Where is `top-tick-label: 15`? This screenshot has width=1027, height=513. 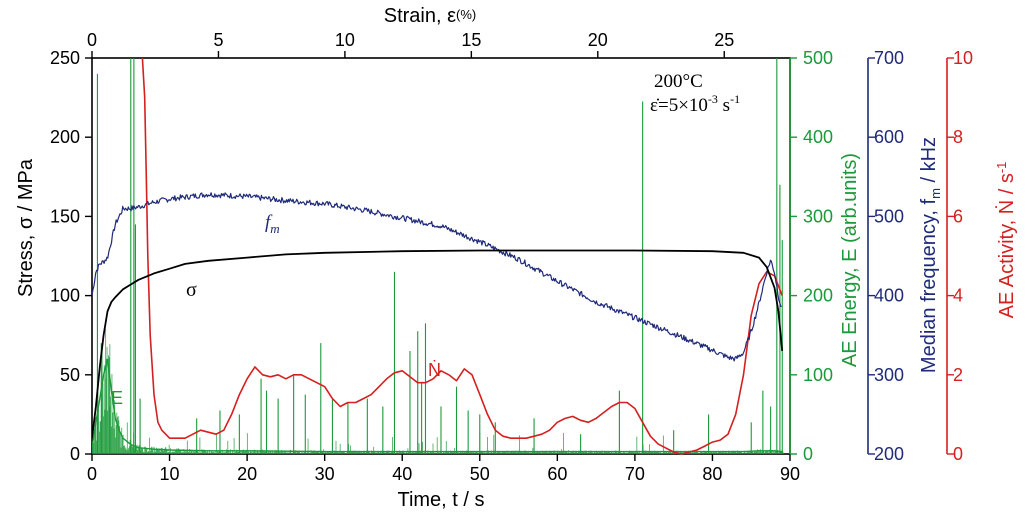 top-tick-label: 15 is located at coordinates (471, 40).